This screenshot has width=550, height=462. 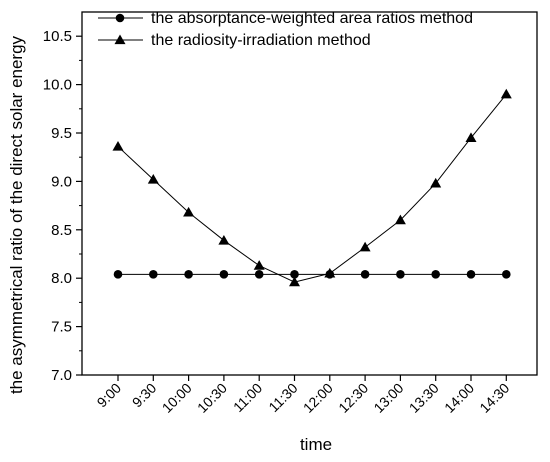 I want to click on x-tick-label: 11:00, so click(x=248, y=398).